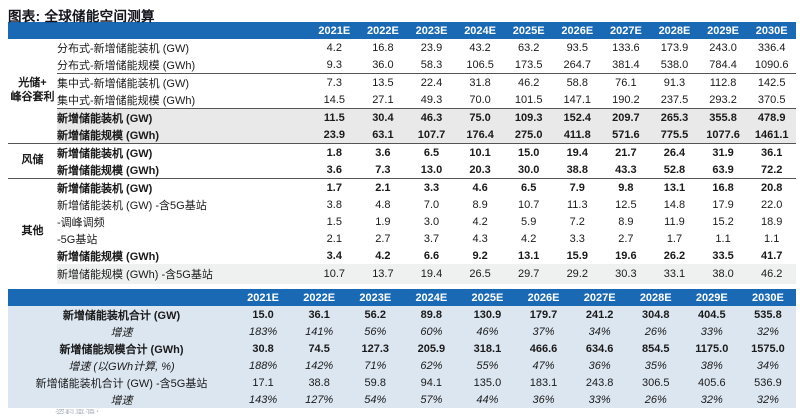 This screenshot has width=800, height=416. I want to click on summary-value-cell: 62%, so click(431, 365).